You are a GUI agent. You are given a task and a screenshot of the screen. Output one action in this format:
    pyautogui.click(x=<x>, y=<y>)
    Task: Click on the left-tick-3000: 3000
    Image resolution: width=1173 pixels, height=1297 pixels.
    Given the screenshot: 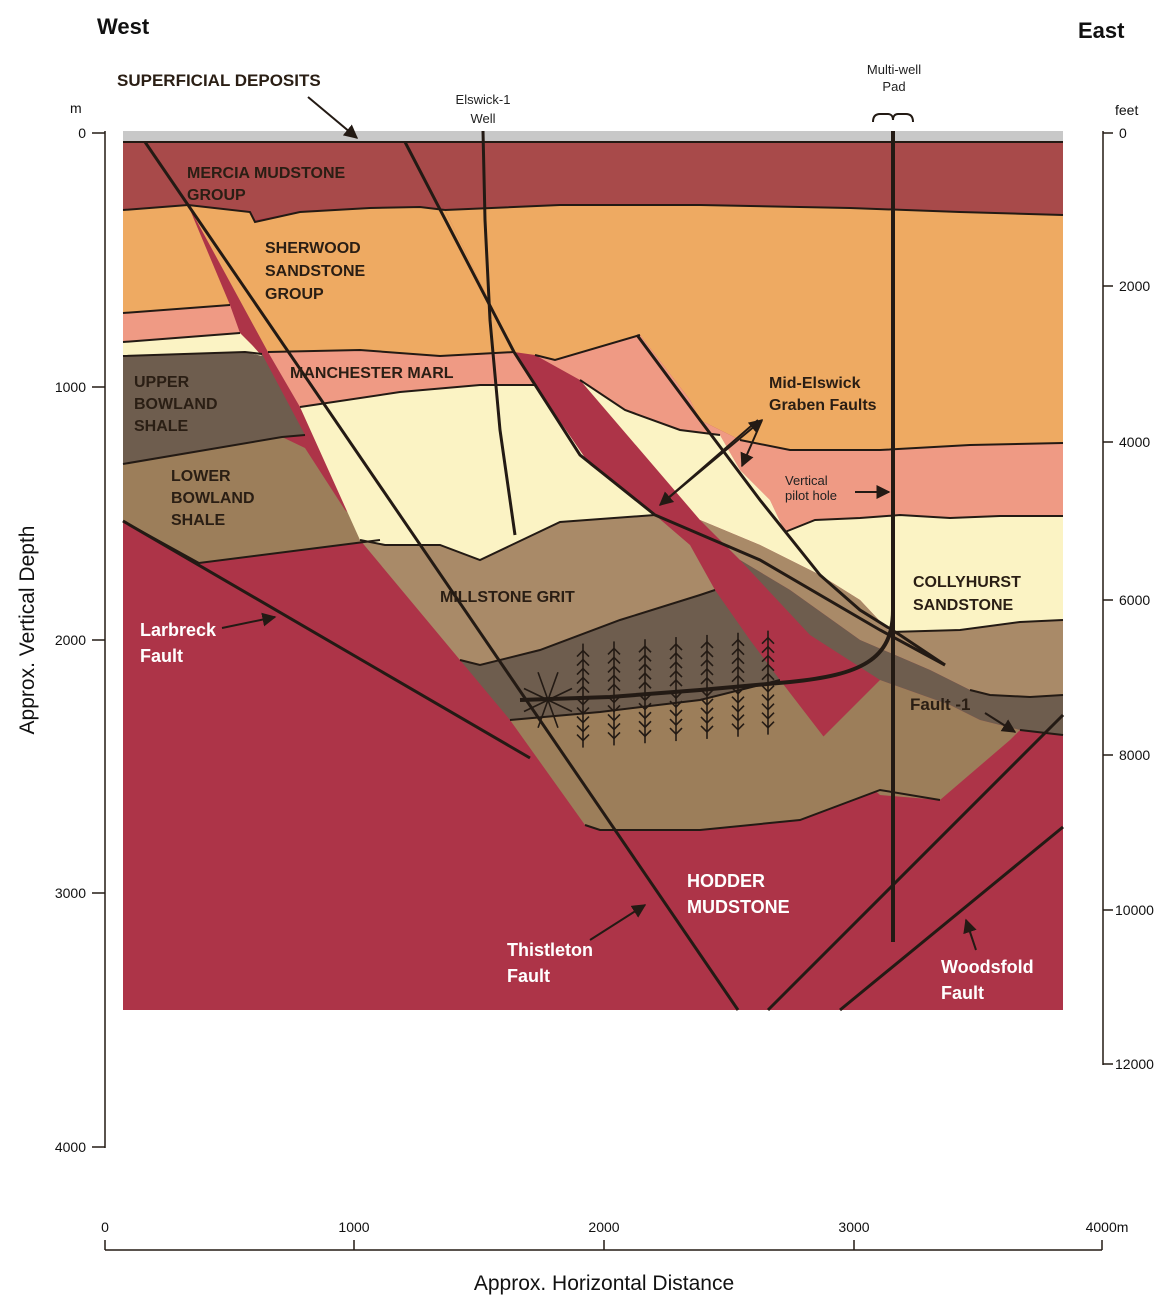 What is the action you would take?
    pyautogui.click(x=70, y=893)
    